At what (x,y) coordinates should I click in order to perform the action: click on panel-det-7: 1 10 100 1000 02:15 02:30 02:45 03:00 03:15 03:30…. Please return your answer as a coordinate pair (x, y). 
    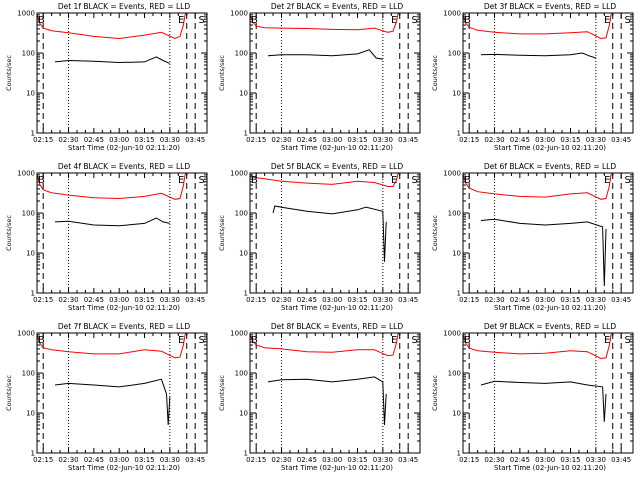
    Looking at the image, I should click on (106, 397).